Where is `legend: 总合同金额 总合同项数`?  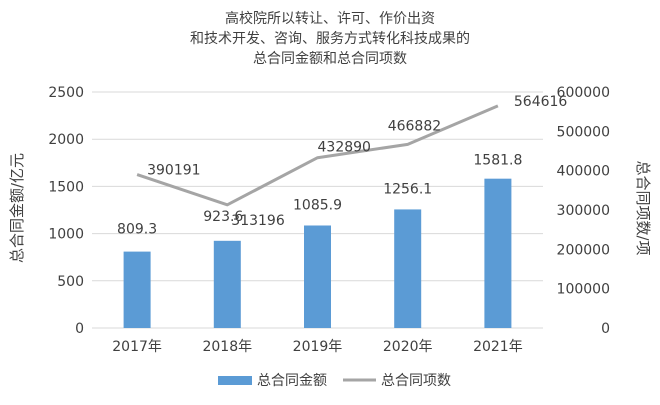 legend: 总合同金额 总合同项数 is located at coordinates (334, 381).